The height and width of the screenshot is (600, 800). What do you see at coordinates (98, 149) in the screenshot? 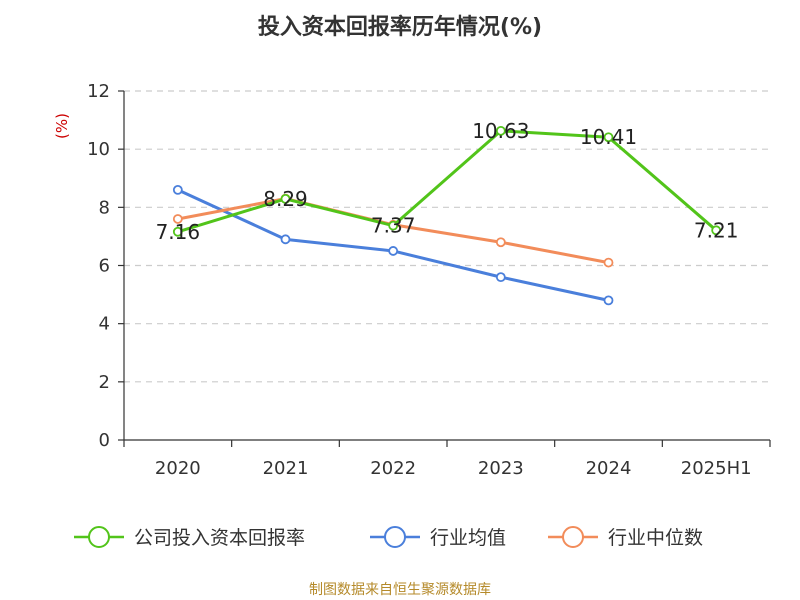
I see `y-tick-label: 10` at bounding box center [98, 149].